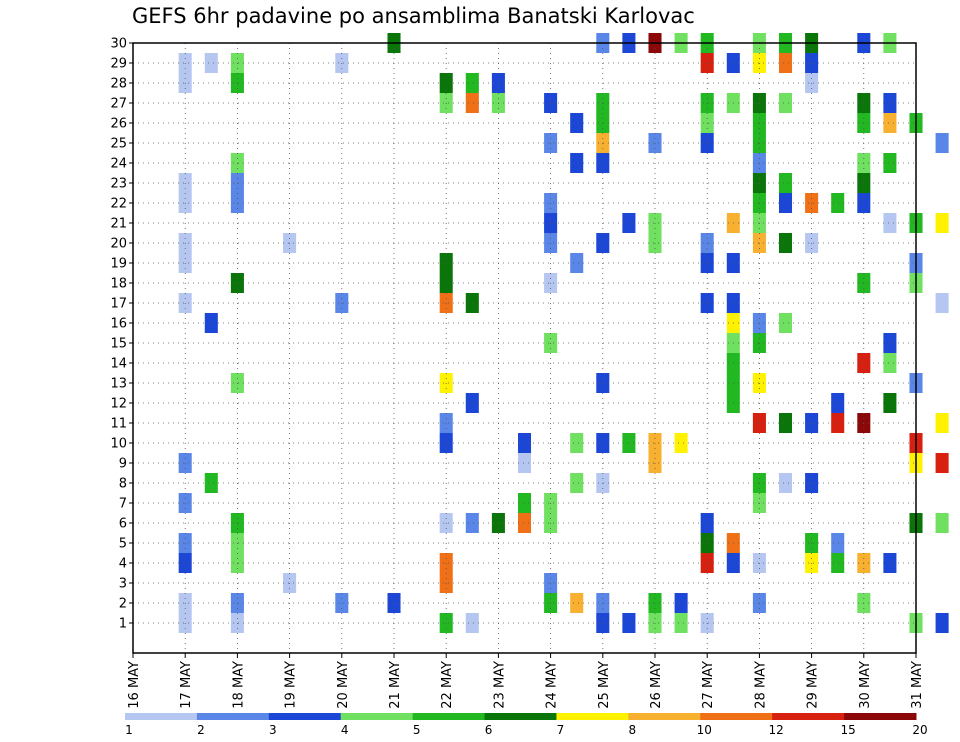 Image resolution: width=960 pixels, height=742 pixels. I want to click on x-tick-label: 27 MAY, so click(708, 685).